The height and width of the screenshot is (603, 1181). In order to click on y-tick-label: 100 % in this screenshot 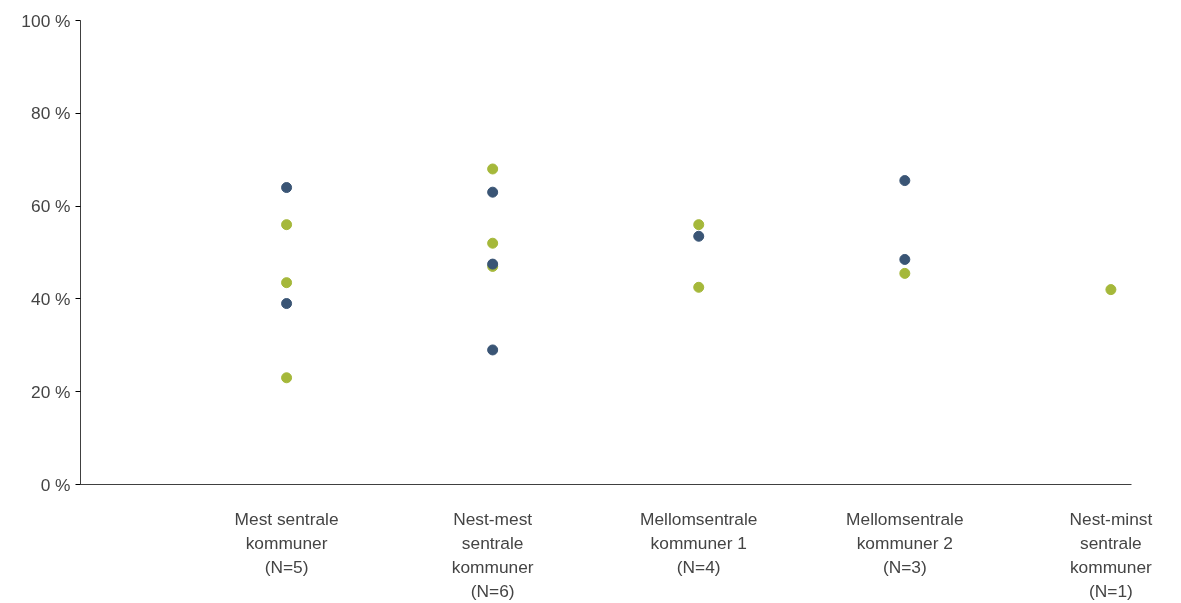, I will do `click(46, 20)`.